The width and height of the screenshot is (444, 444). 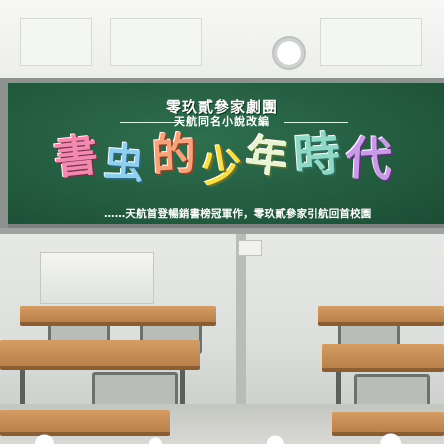 I want to click on subtitle-divider-right, so click(x=316, y=122).